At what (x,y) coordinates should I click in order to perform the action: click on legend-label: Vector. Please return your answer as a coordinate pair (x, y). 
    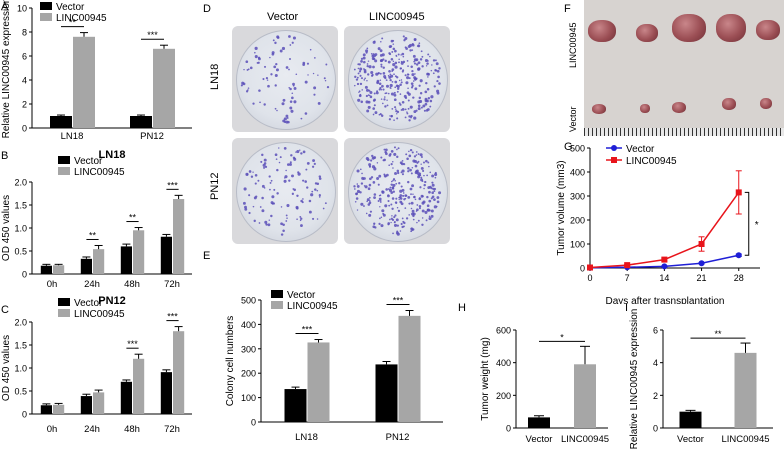
    Looking at the image, I should click on (301, 295).